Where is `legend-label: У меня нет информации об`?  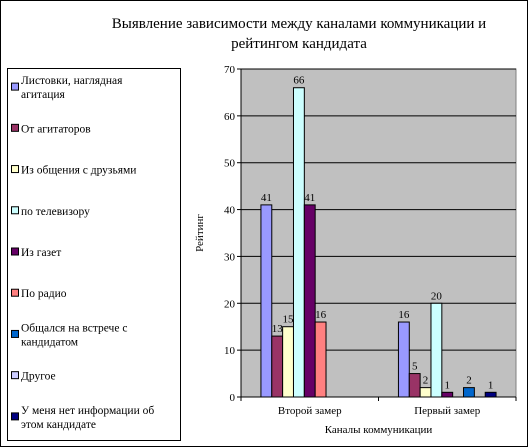 legend-label: У меня нет информации об is located at coordinates (87, 411).